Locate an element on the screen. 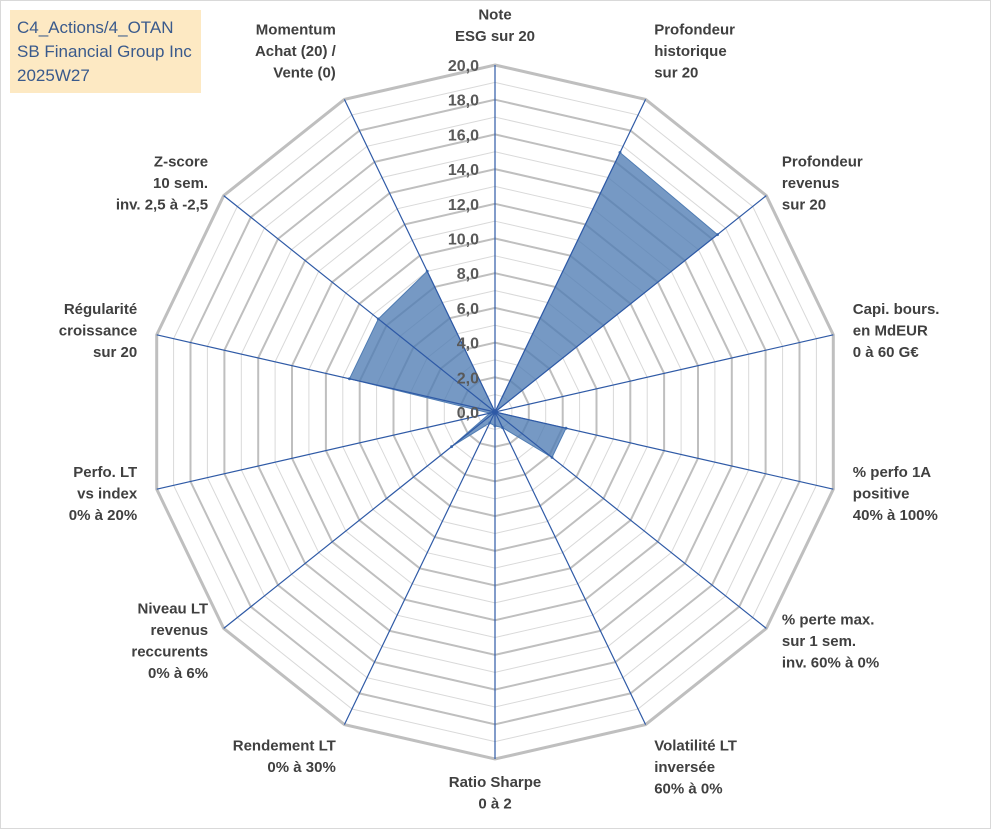 The height and width of the screenshot is (829, 991). axis-label-line: Perfo. LT is located at coordinates (105, 472).